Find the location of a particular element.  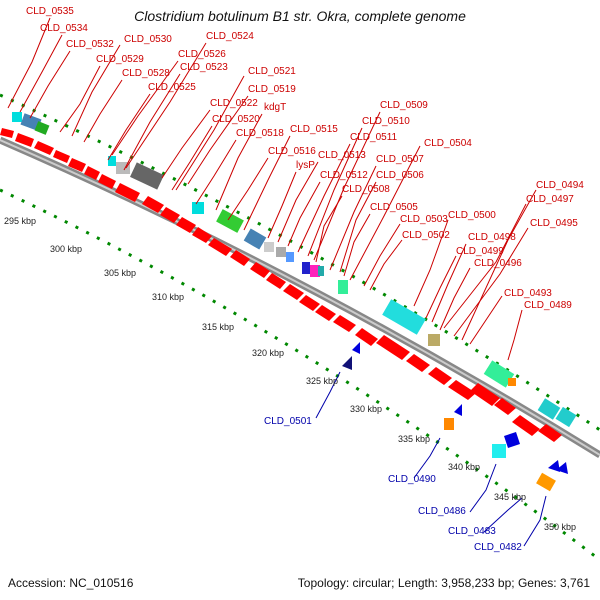

forward-gene-label: CLD_0495 is located at coordinates (554, 223).